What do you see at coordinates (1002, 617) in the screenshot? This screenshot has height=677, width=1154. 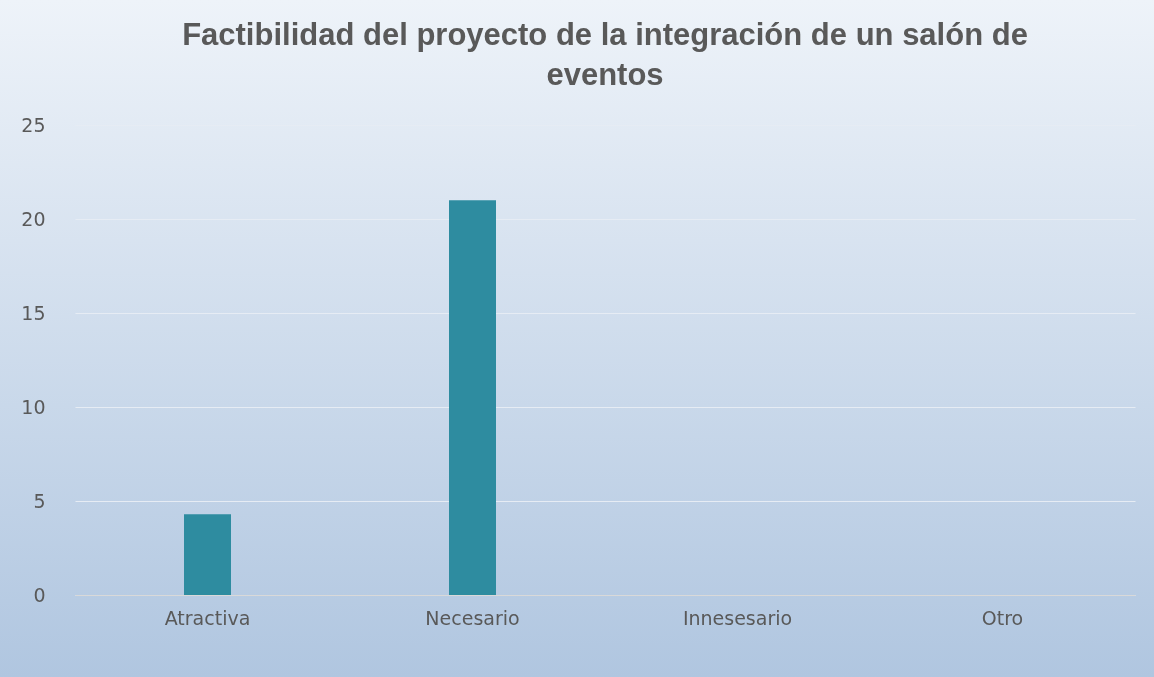 I see `x-tick-label: Otro` at bounding box center [1002, 617].